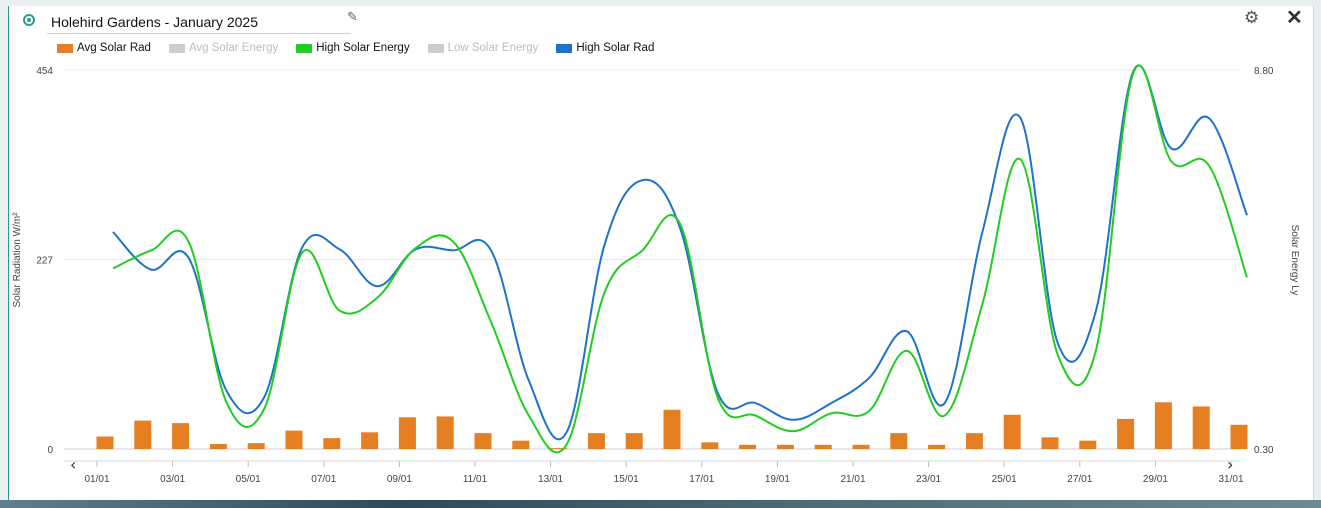 This screenshot has height=508, width=1321. Describe the element at coordinates (73, 464) in the screenshot. I see `prev-arrow-icon: ‹` at that location.